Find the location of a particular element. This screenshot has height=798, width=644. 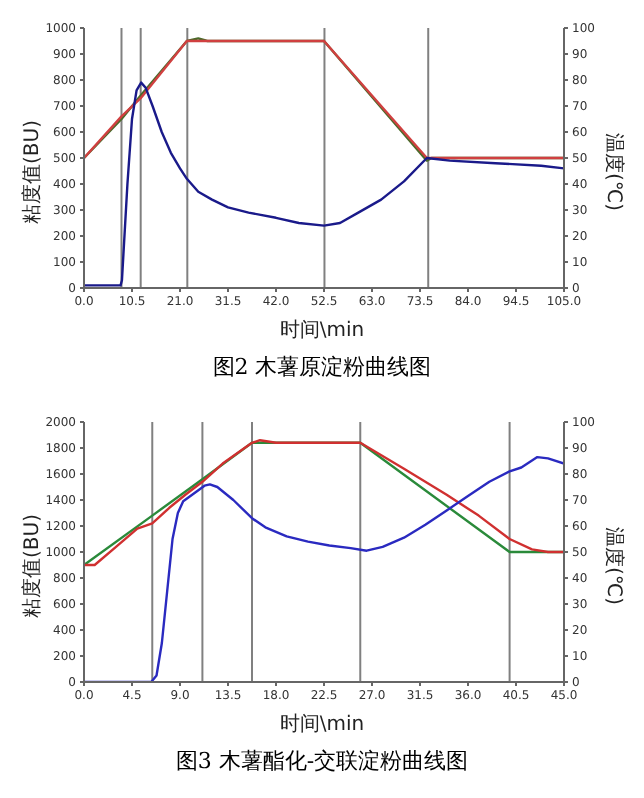

caption: 图2 木薯原淀粉曲线图 is located at coordinates (322, 367).